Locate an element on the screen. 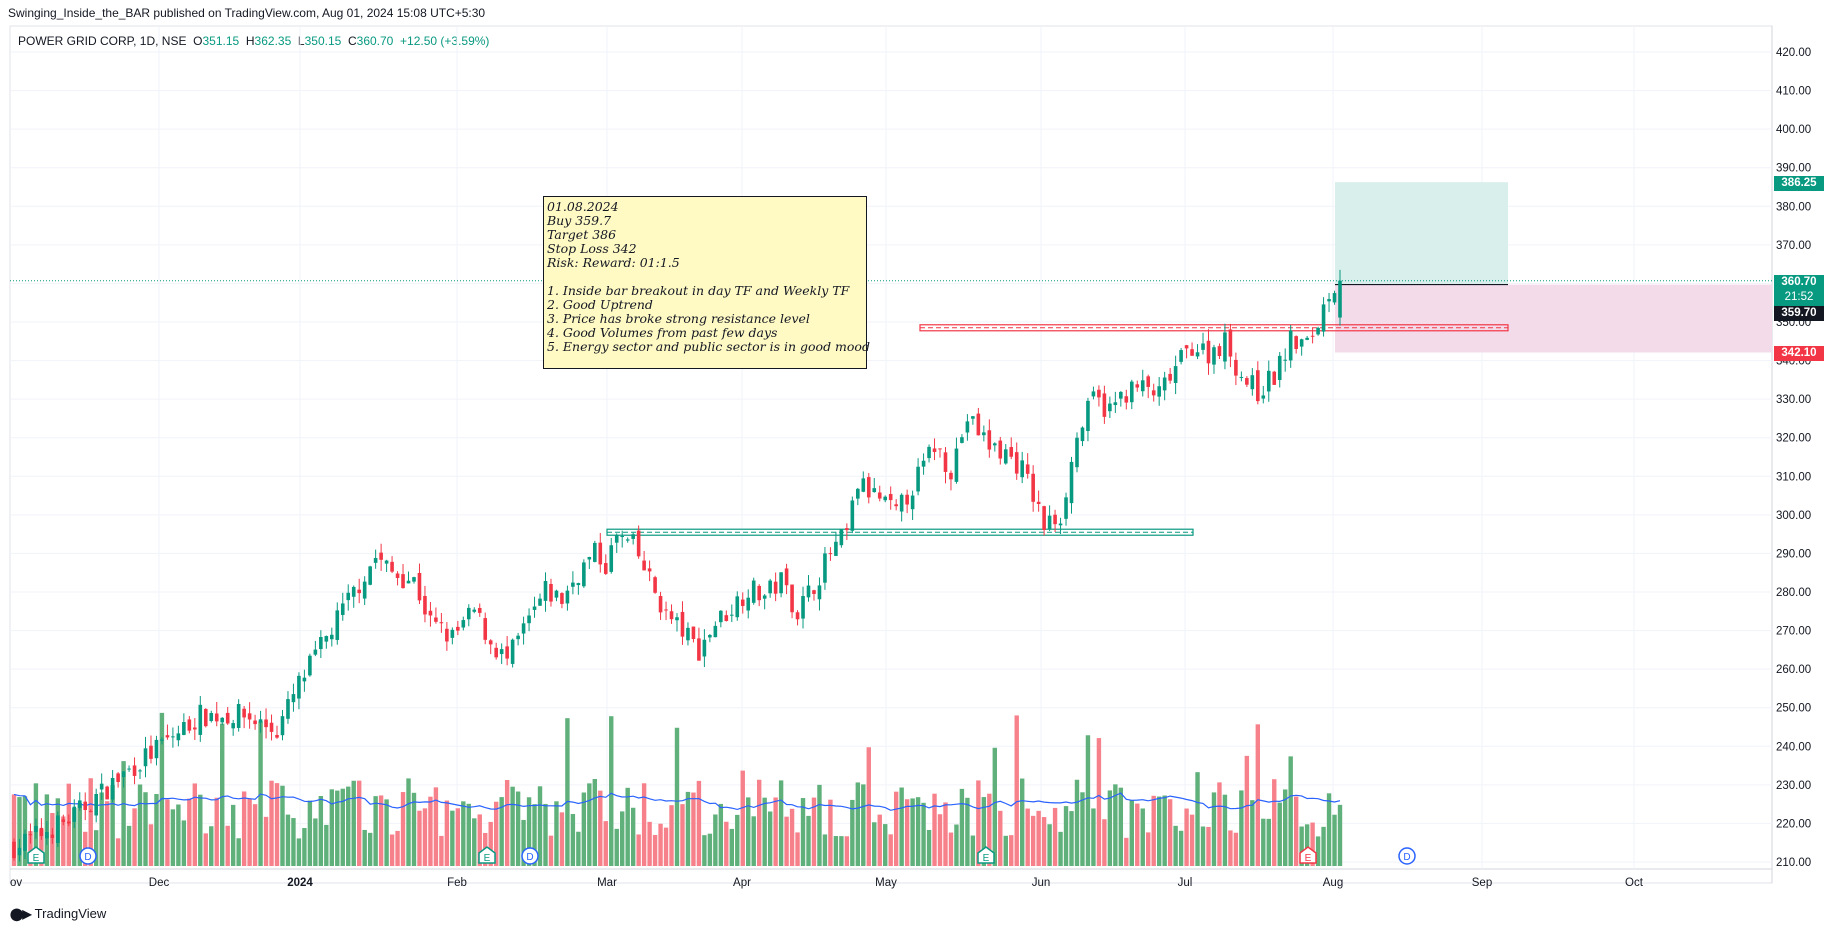 This screenshot has width=1835, height=931. note-line: Stop Loss 342 is located at coordinates (592, 248).